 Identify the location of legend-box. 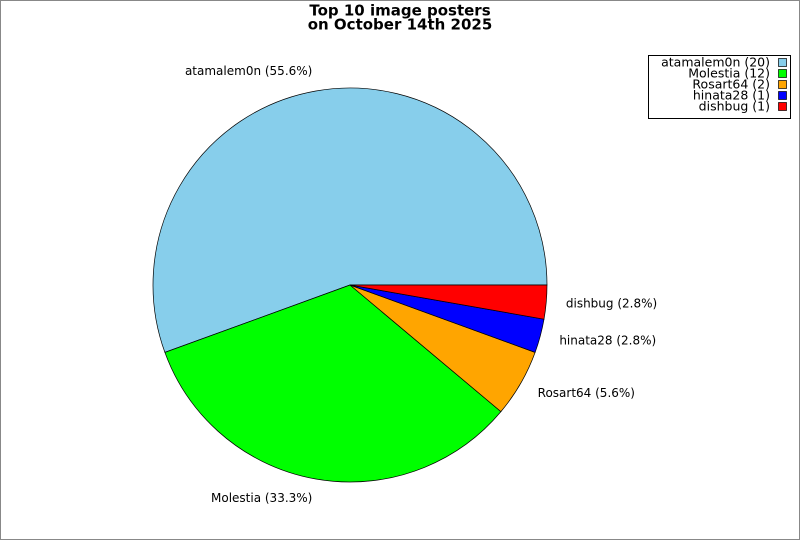
(719, 87).